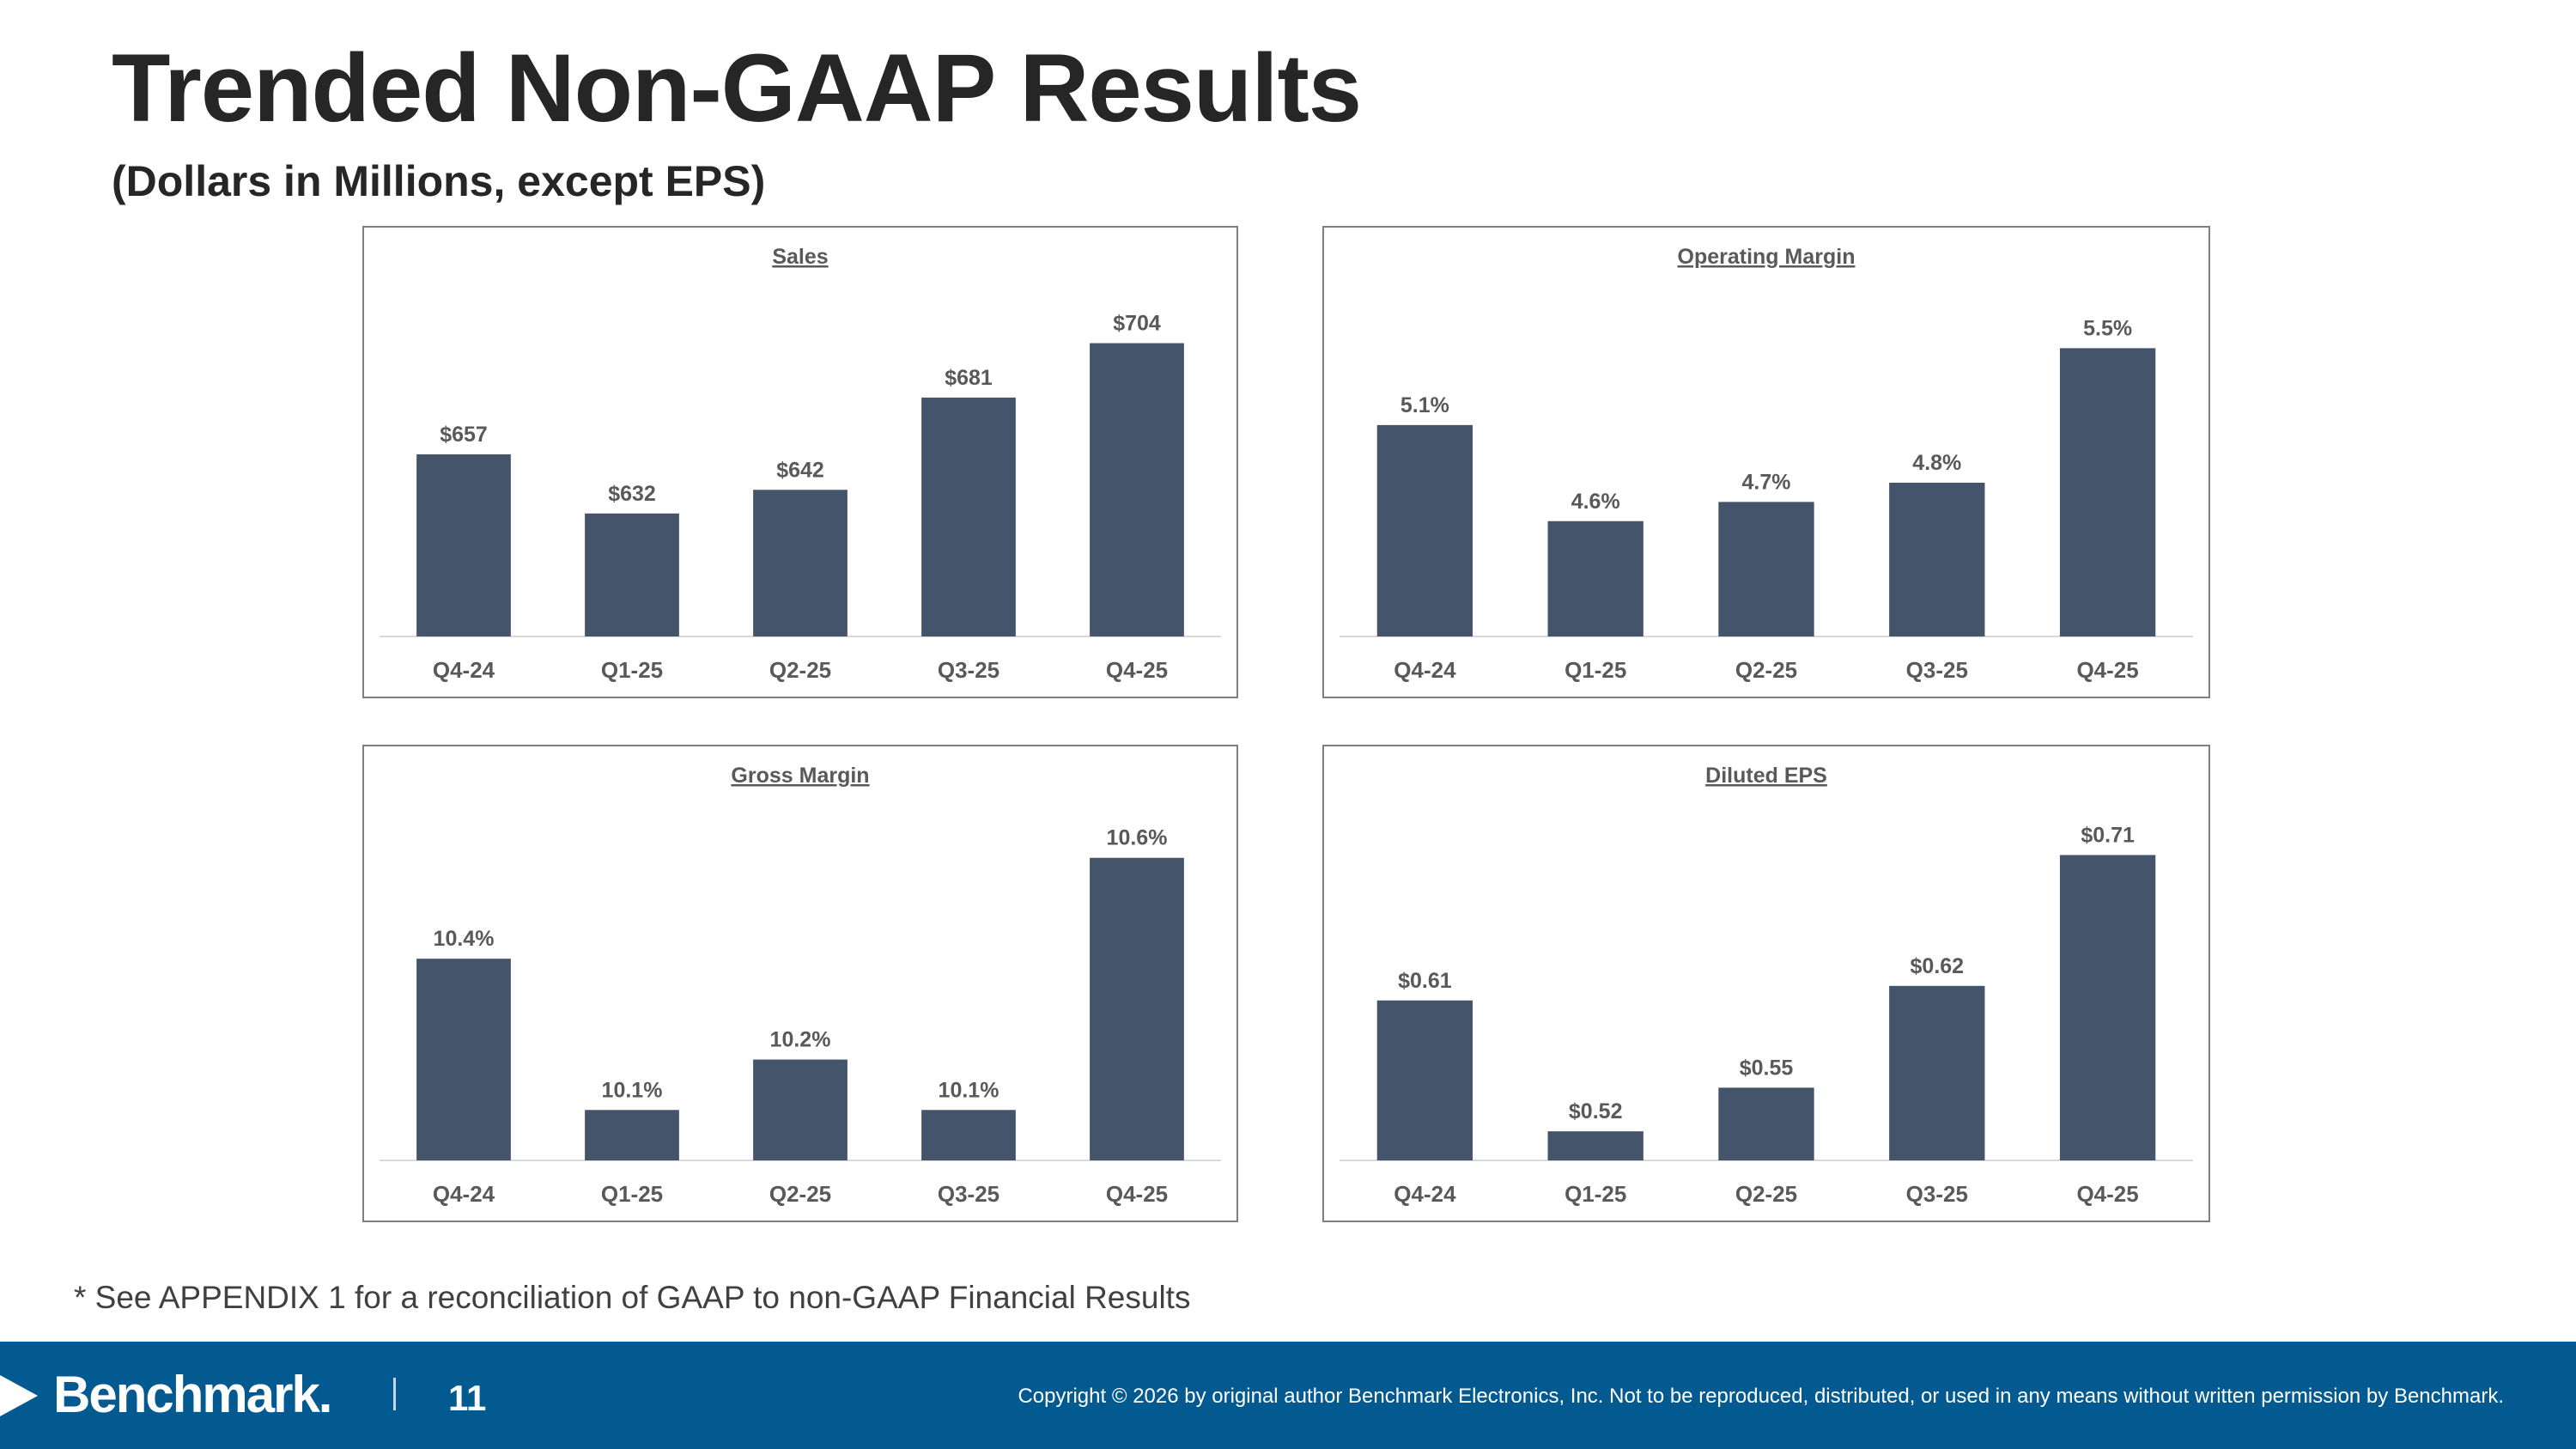  I want to click on page-subtitle: (Dollars in Millions, except EPS), so click(439, 181).